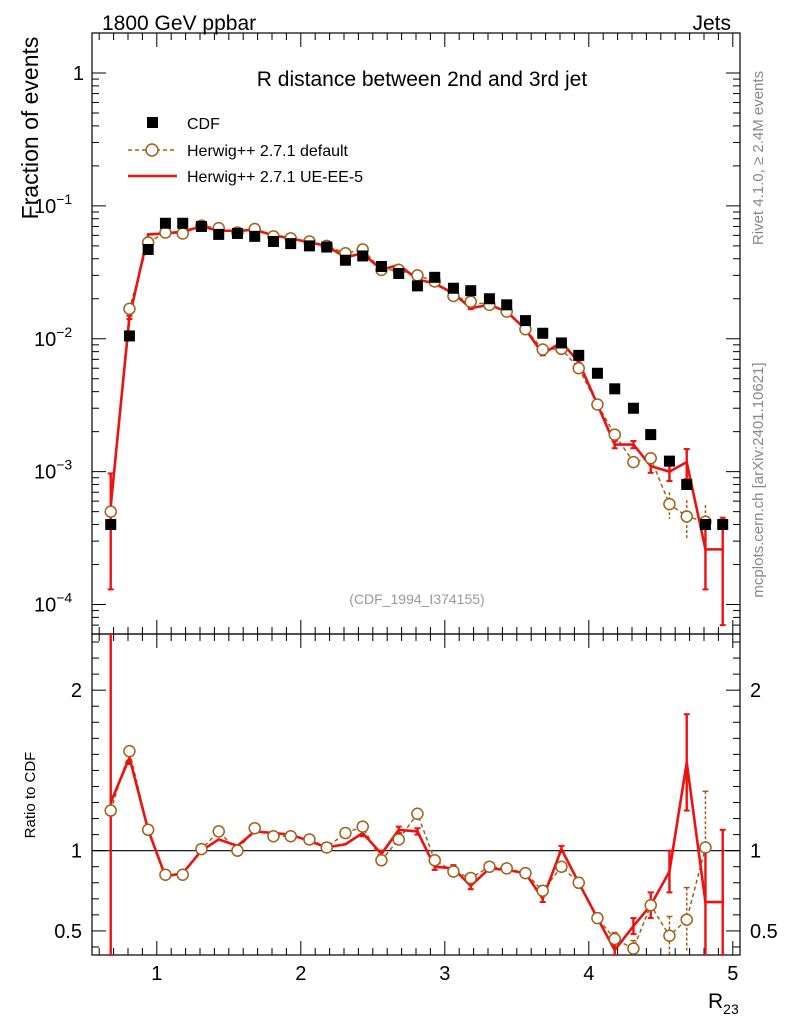 The image size is (786, 1024). I want to click on x-tick-label: 1, so click(156, 974).